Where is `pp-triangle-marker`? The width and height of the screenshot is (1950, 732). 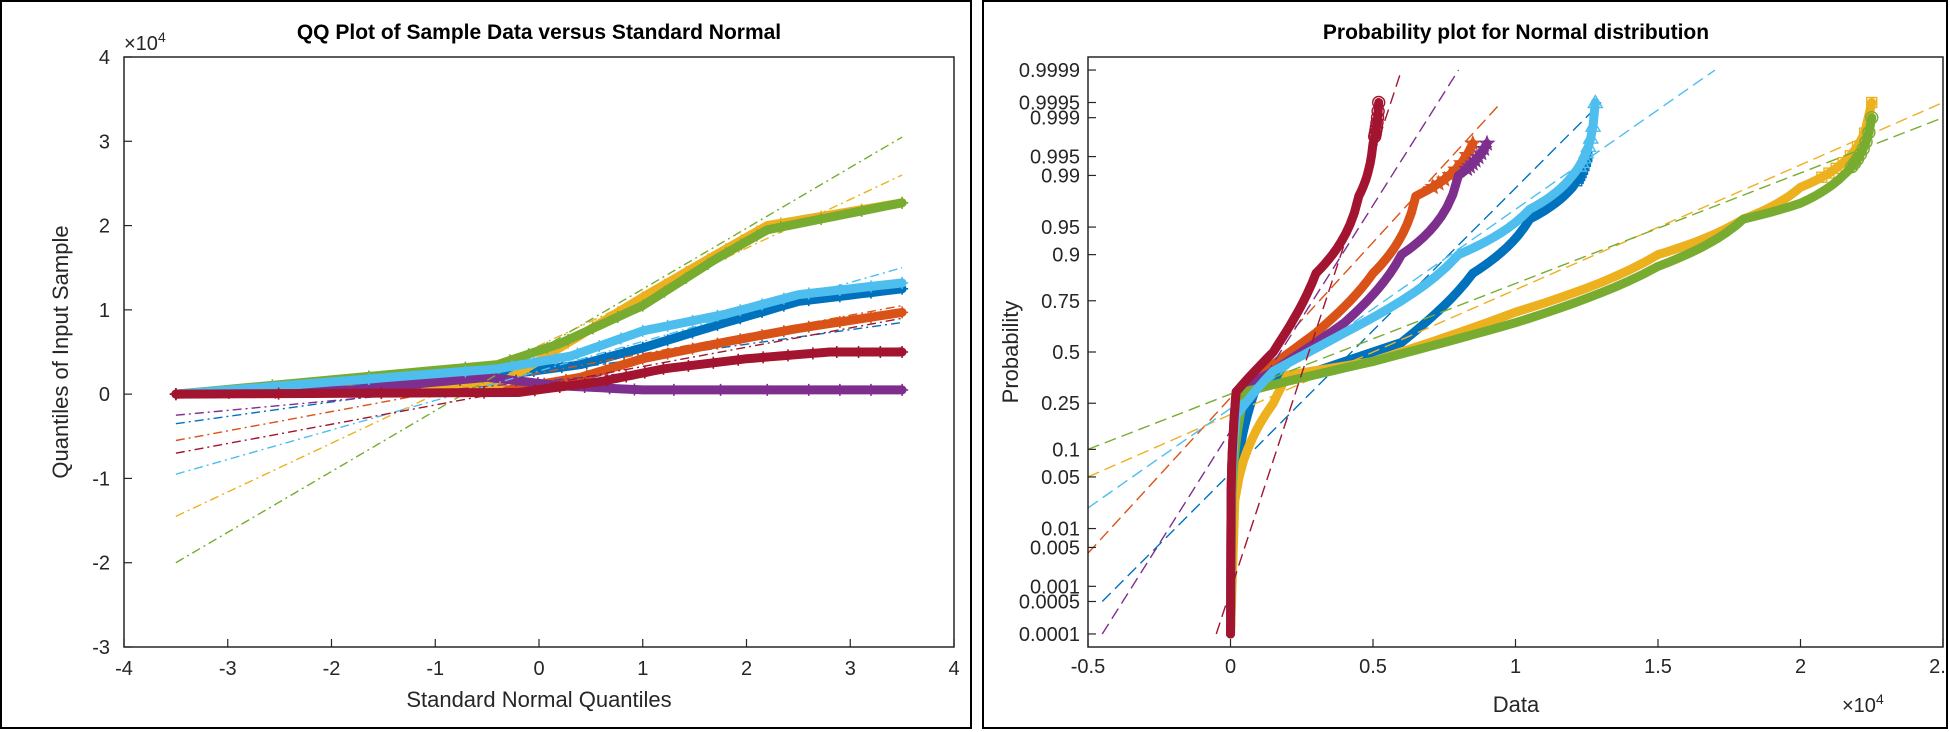
pp-triangle-marker is located at coordinates (1593, 124).